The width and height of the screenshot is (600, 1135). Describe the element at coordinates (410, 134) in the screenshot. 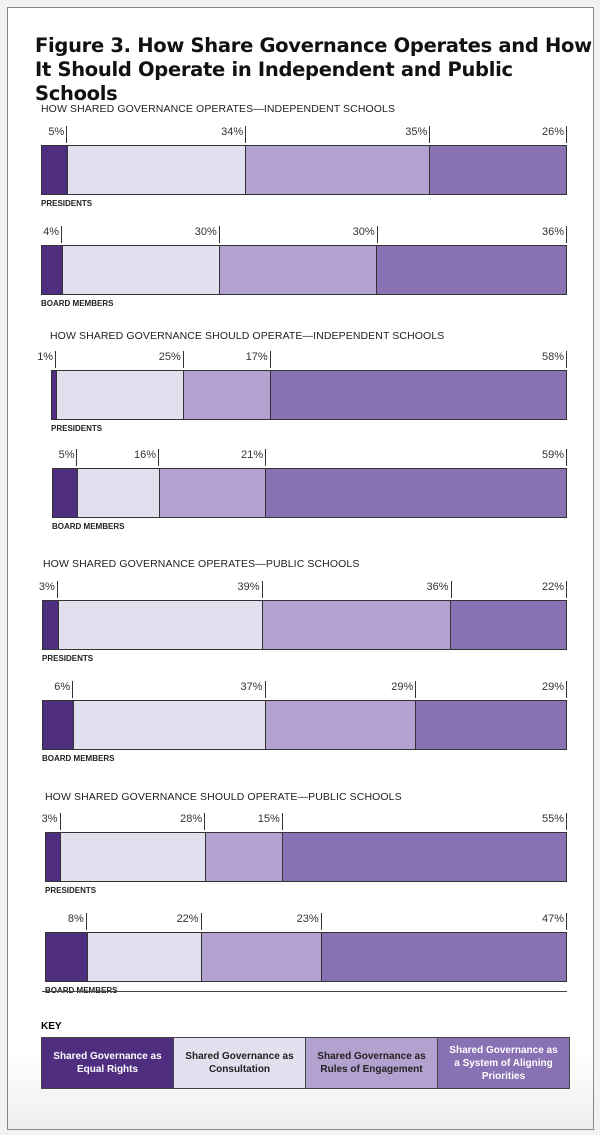

I see `data-label: 35%` at that location.